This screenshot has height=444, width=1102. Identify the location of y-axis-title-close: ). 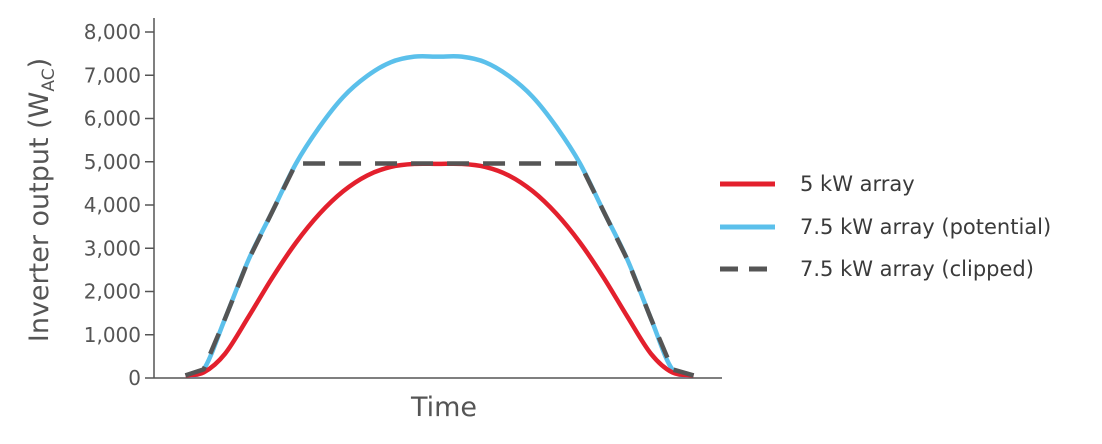
(39, 63).